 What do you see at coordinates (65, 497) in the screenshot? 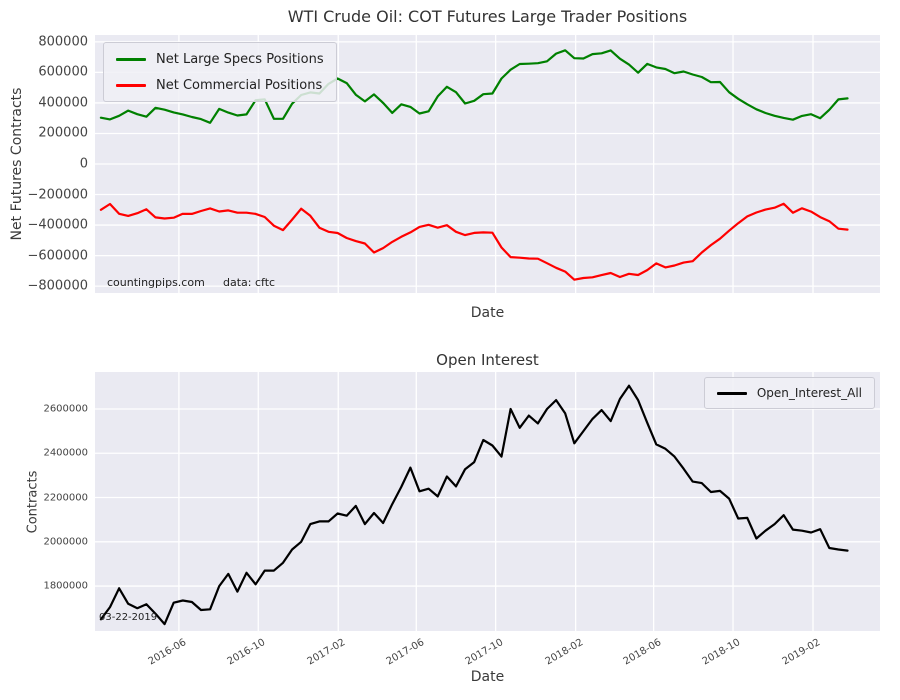
I see `y-tick-label: 2200000` at bounding box center [65, 497].